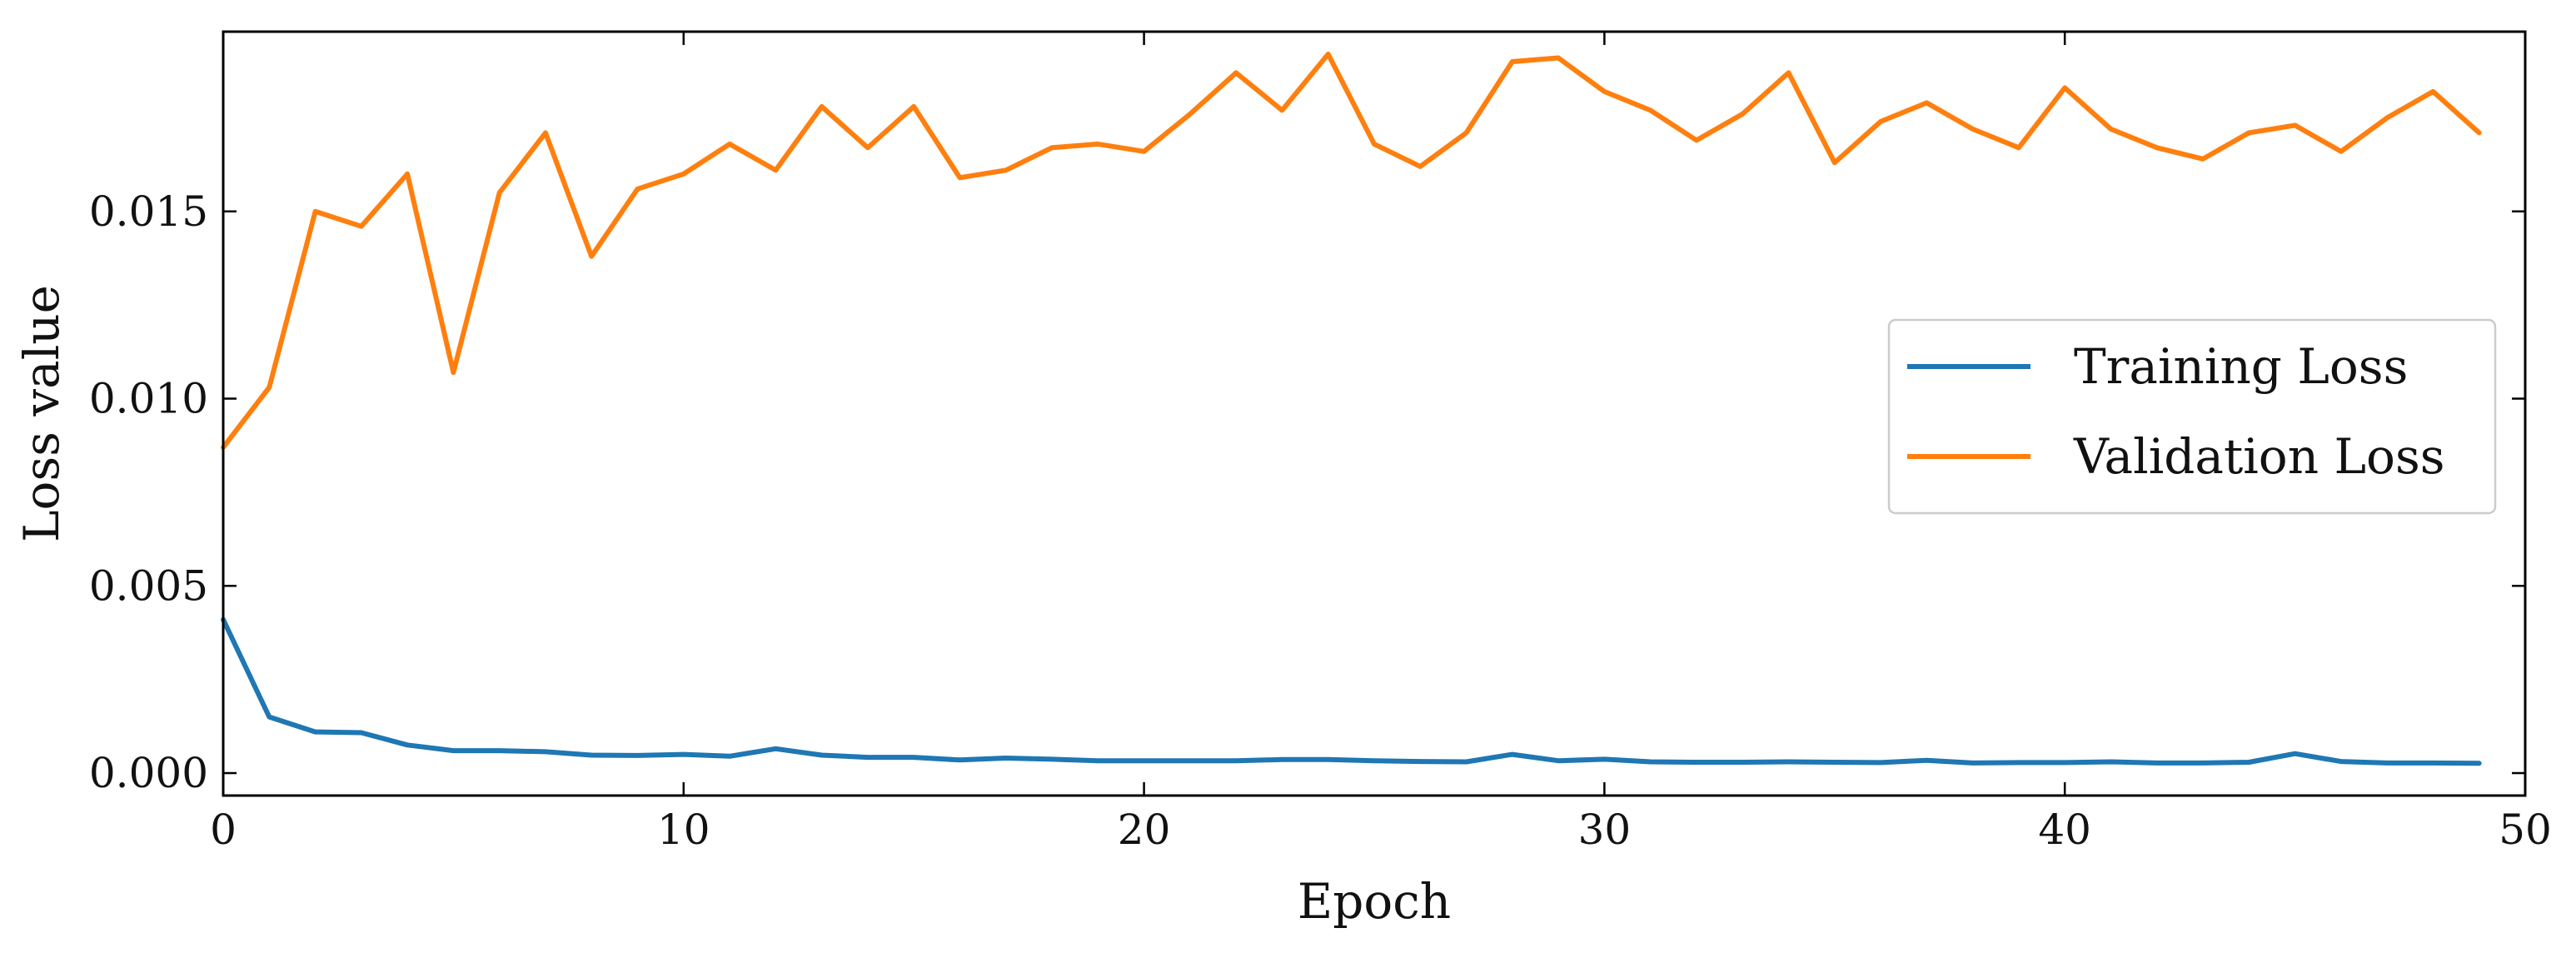 This screenshot has width=2576, height=953. Describe the element at coordinates (683, 830) in the screenshot. I see `x-tick-label: 10` at that location.